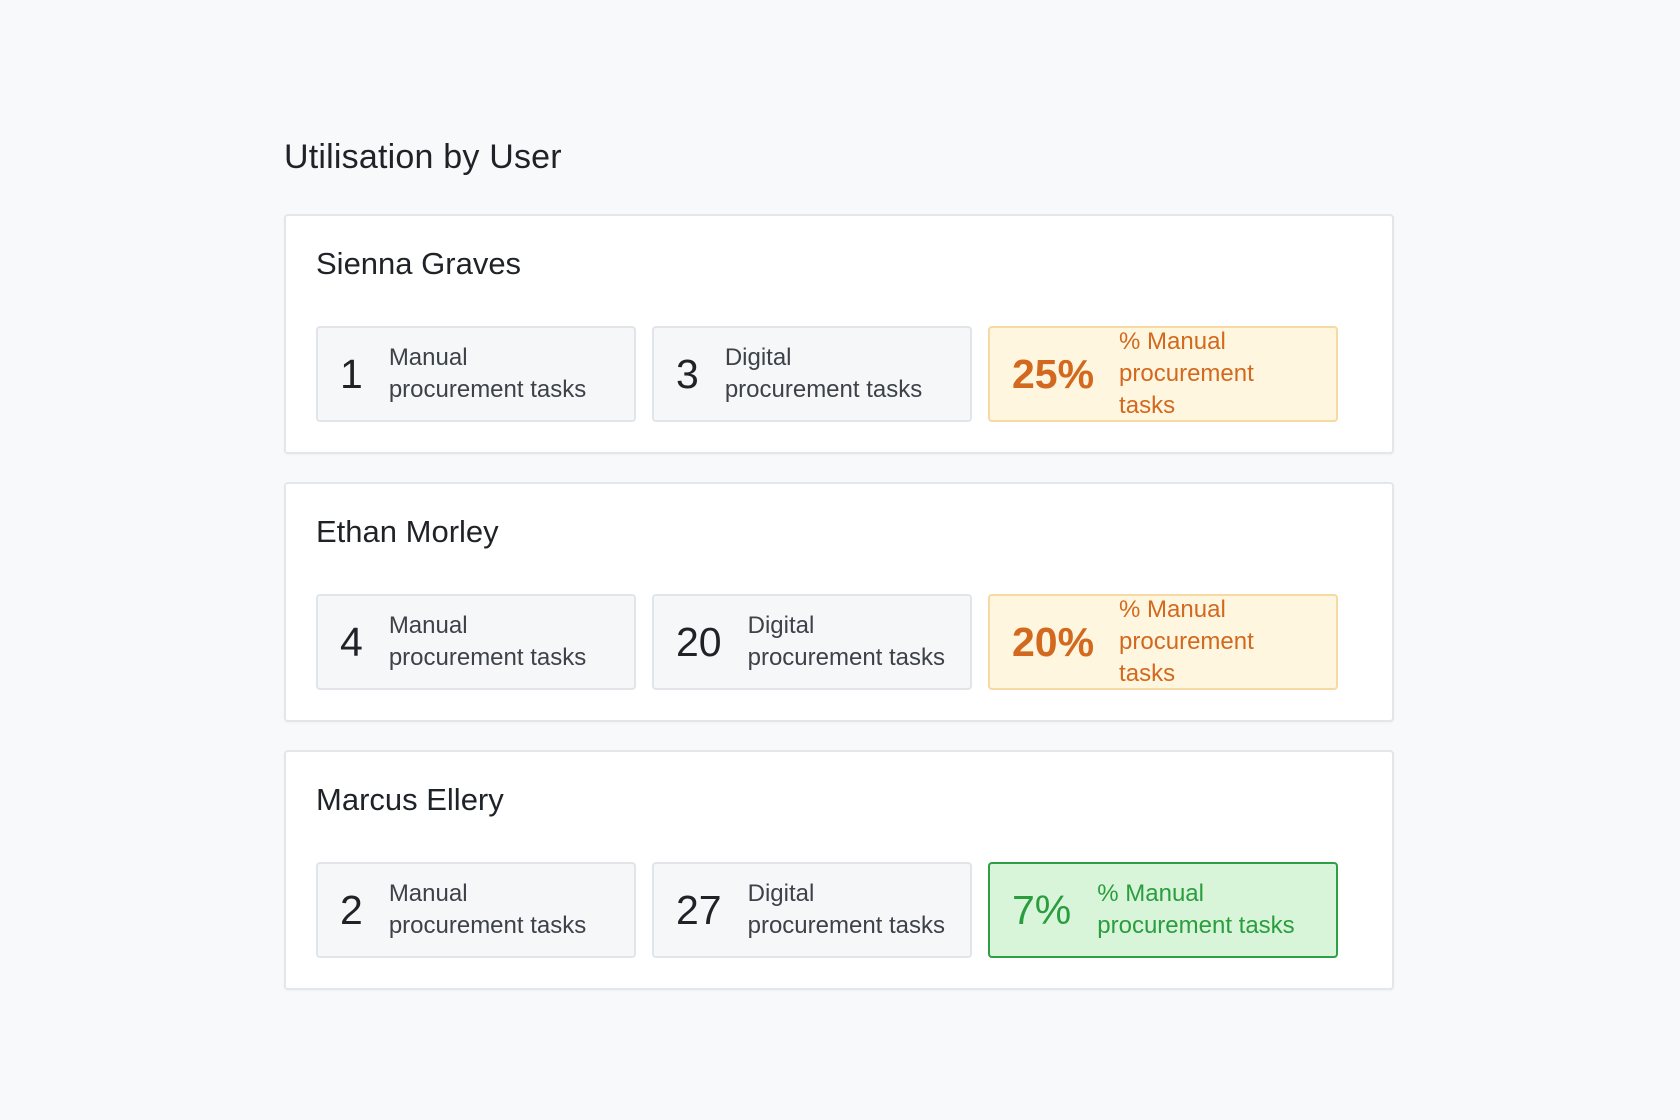  I want to click on manual-tasks-count: 2, so click(351, 910).